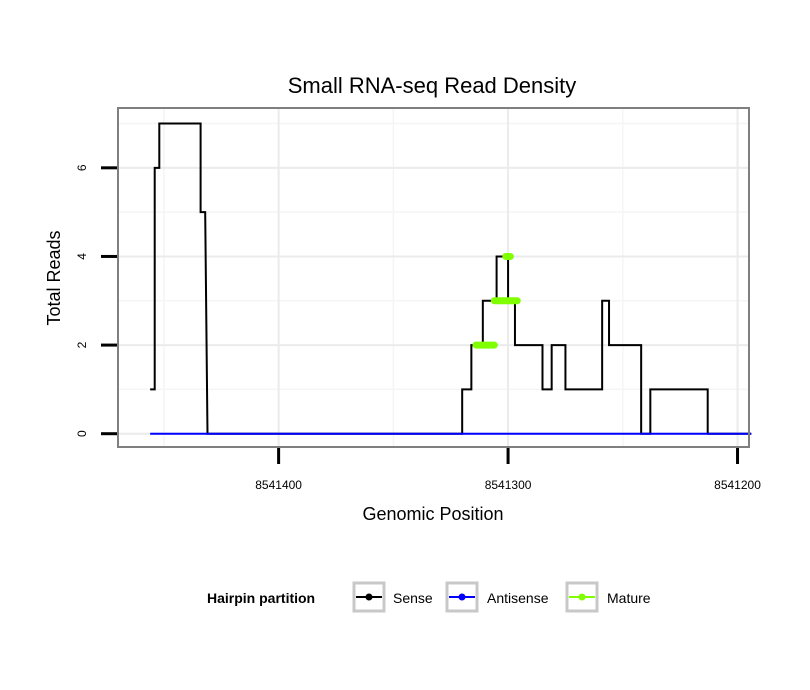 The width and height of the screenshot is (810, 690). I want to click on y-tick-label: 6, so click(82, 167).